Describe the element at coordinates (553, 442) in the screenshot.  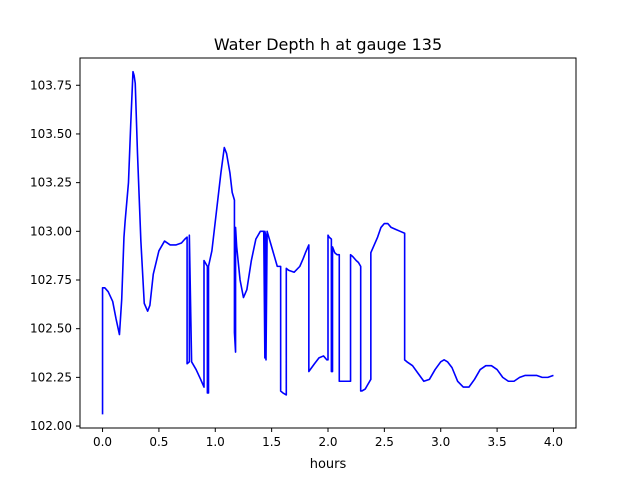
I see `x-tick-label: 4.0` at that location.